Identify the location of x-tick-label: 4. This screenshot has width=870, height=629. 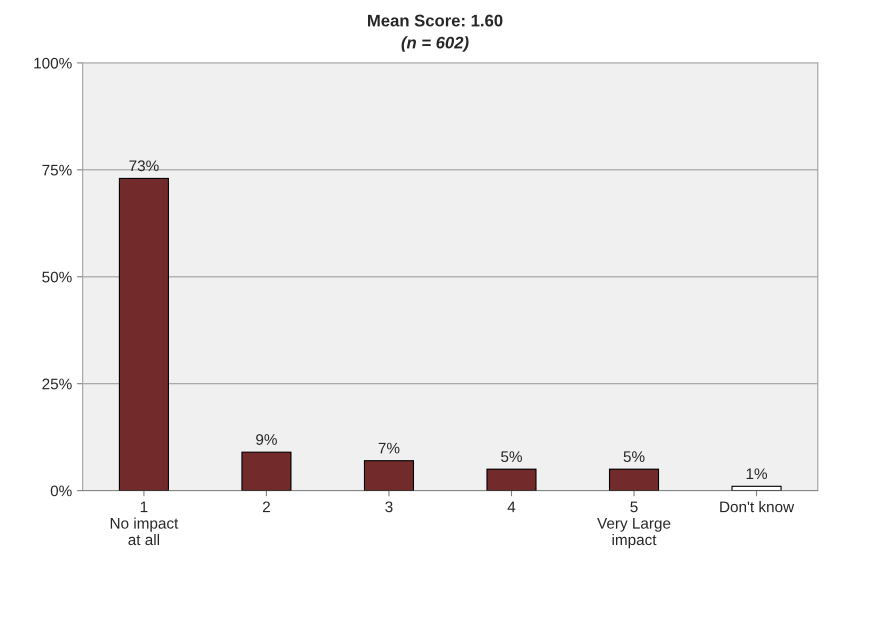
(512, 507).